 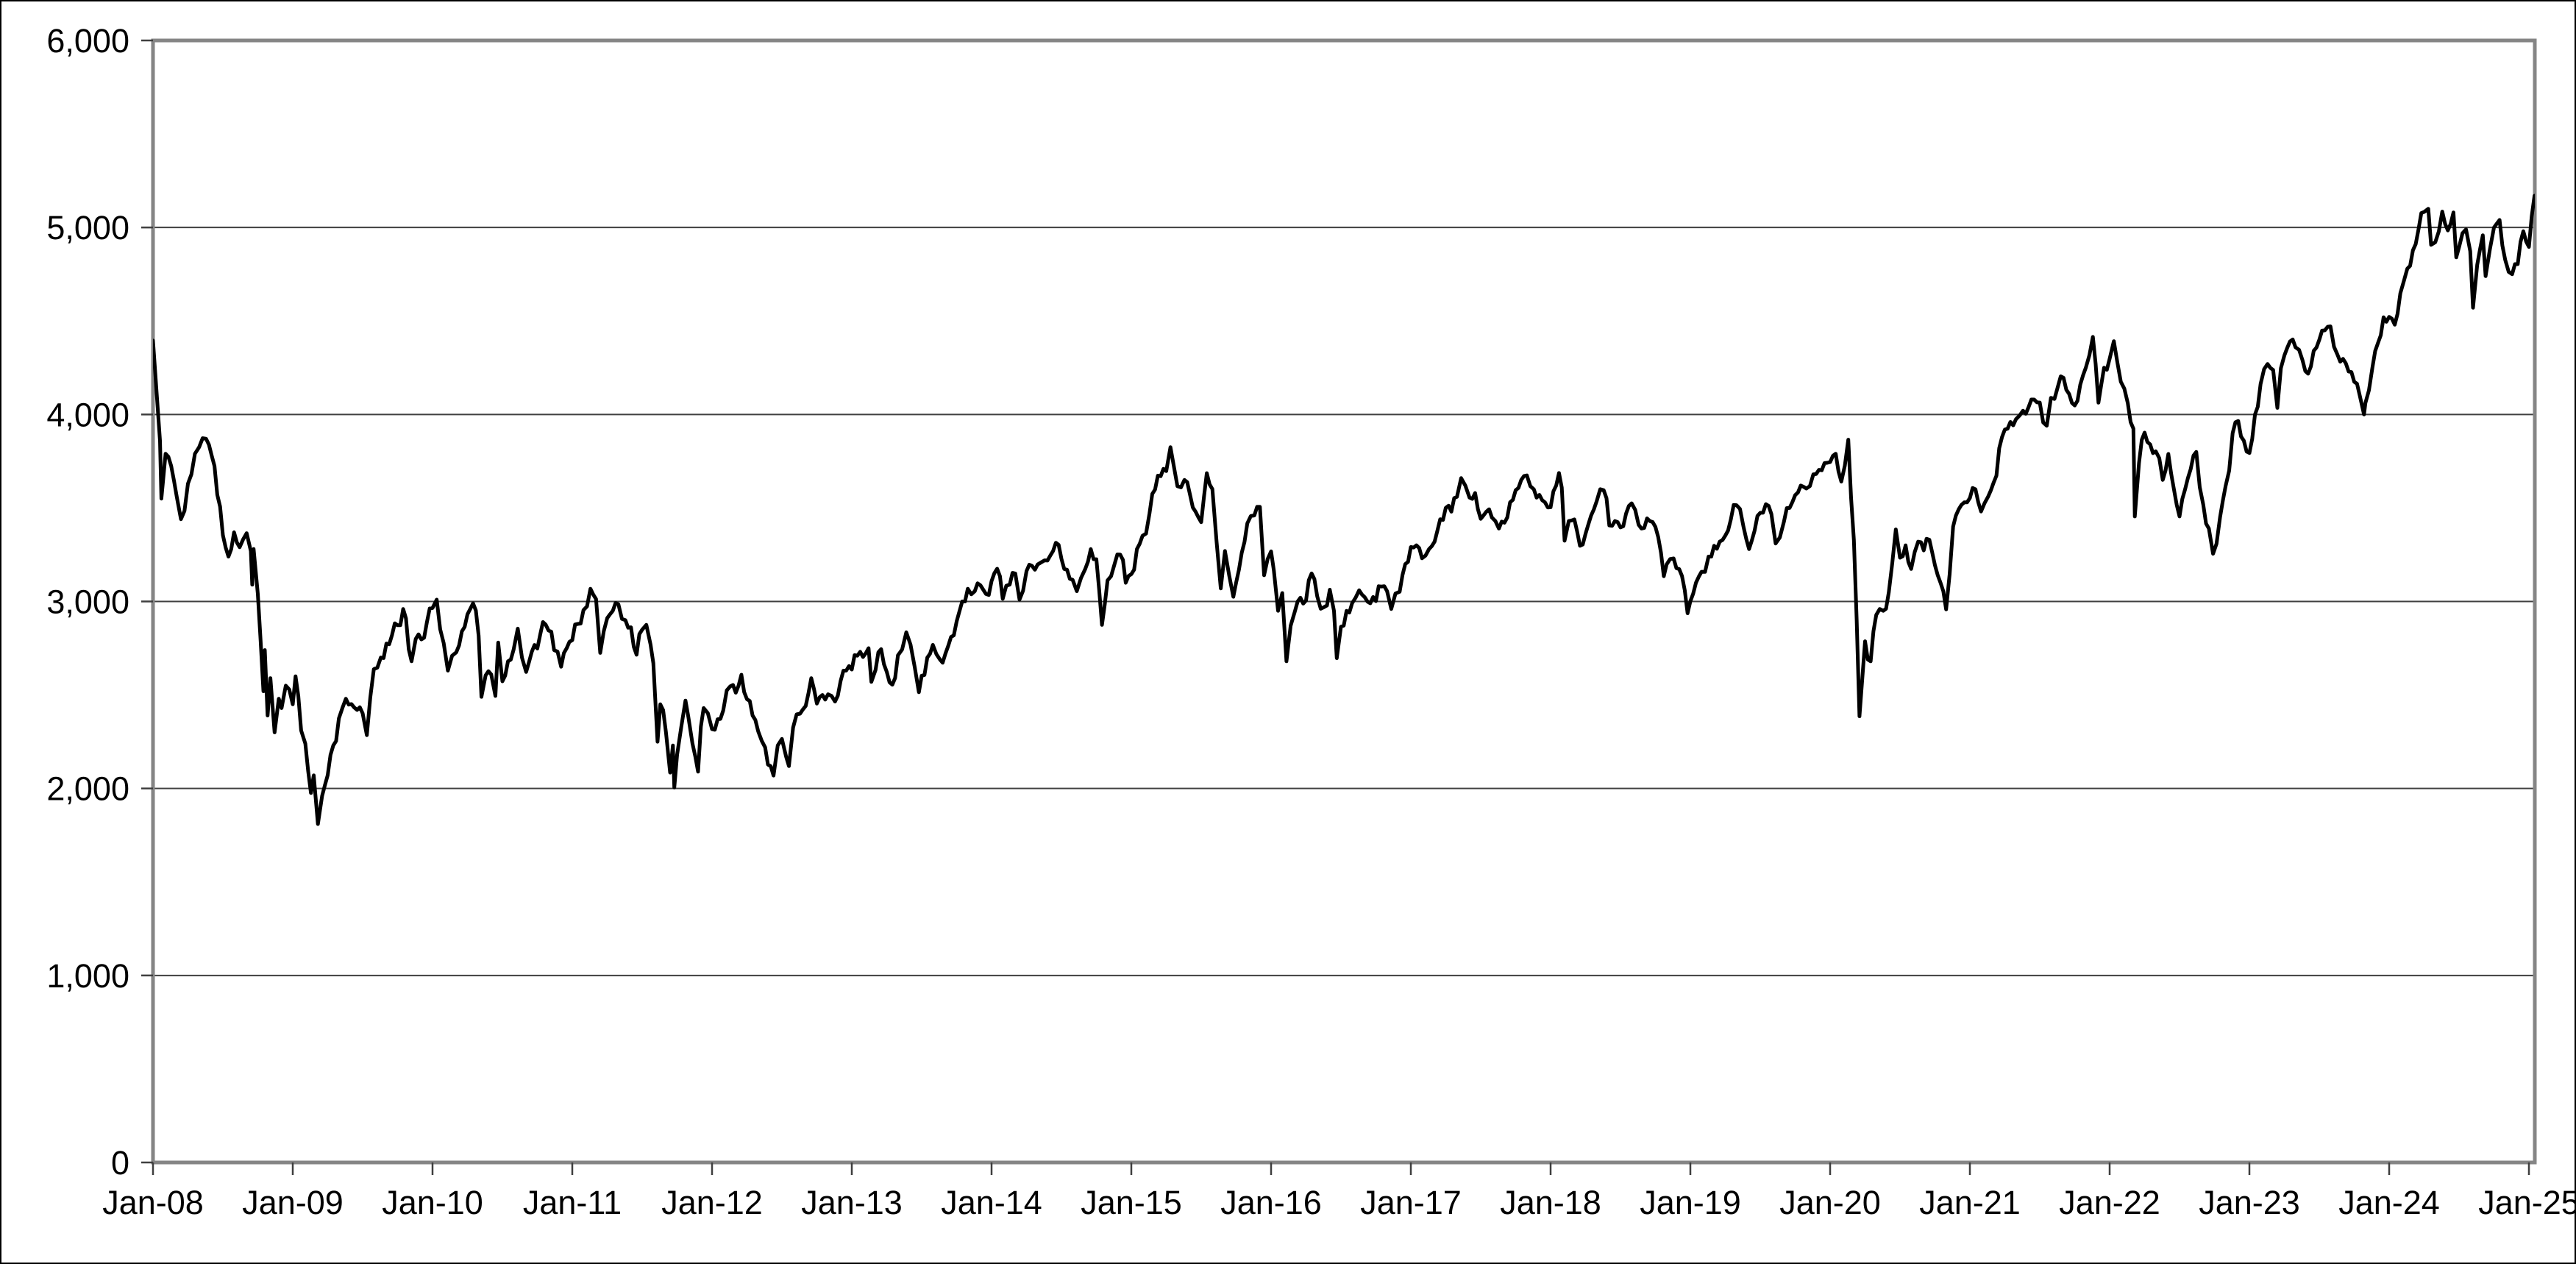 What do you see at coordinates (87, 41) in the screenshot?
I see `y-axis-label: 6,000` at bounding box center [87, 41].